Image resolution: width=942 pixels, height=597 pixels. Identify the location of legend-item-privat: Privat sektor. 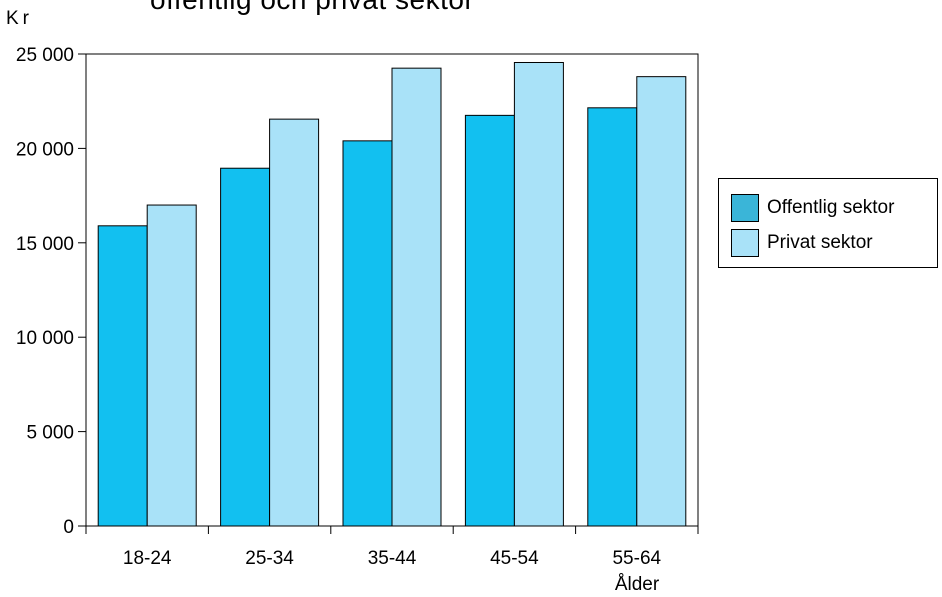
(802, 243).